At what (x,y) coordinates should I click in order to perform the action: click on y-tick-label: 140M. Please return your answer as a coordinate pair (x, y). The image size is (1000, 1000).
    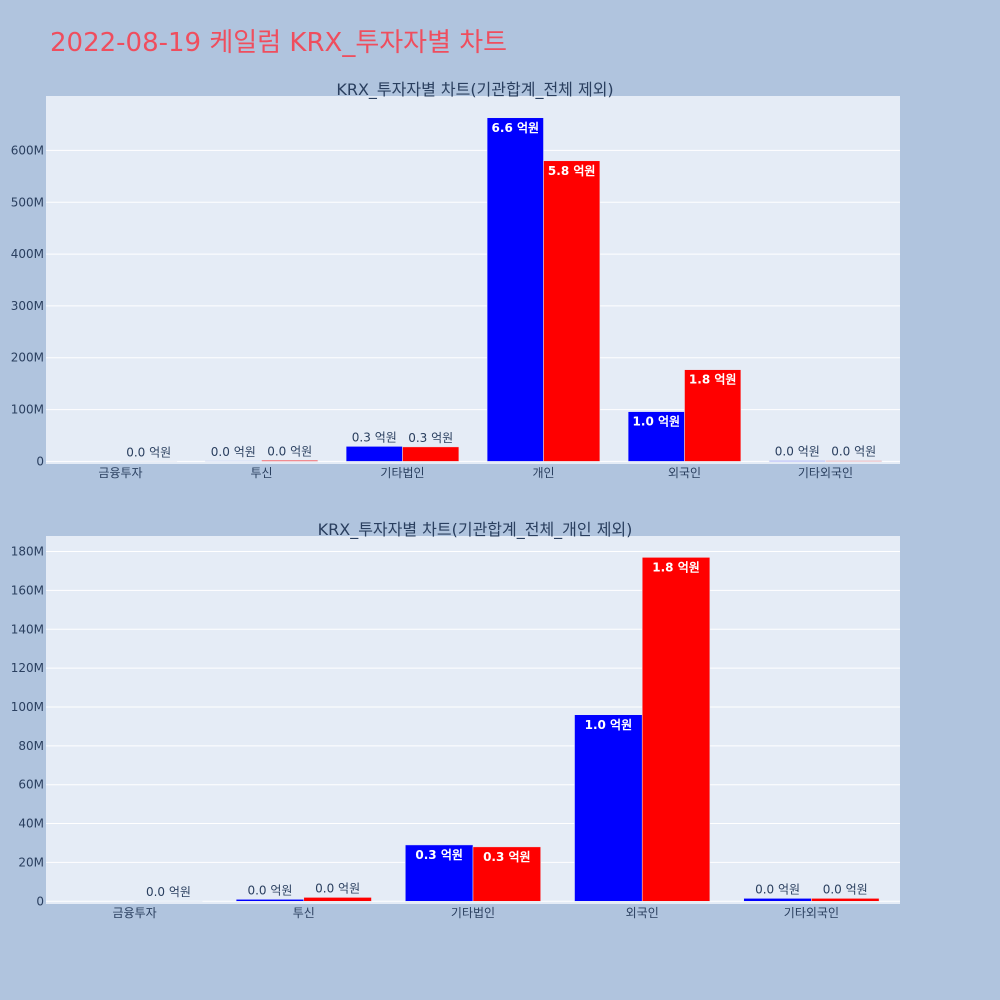
    Looking at the image, I should click on (27, 629).